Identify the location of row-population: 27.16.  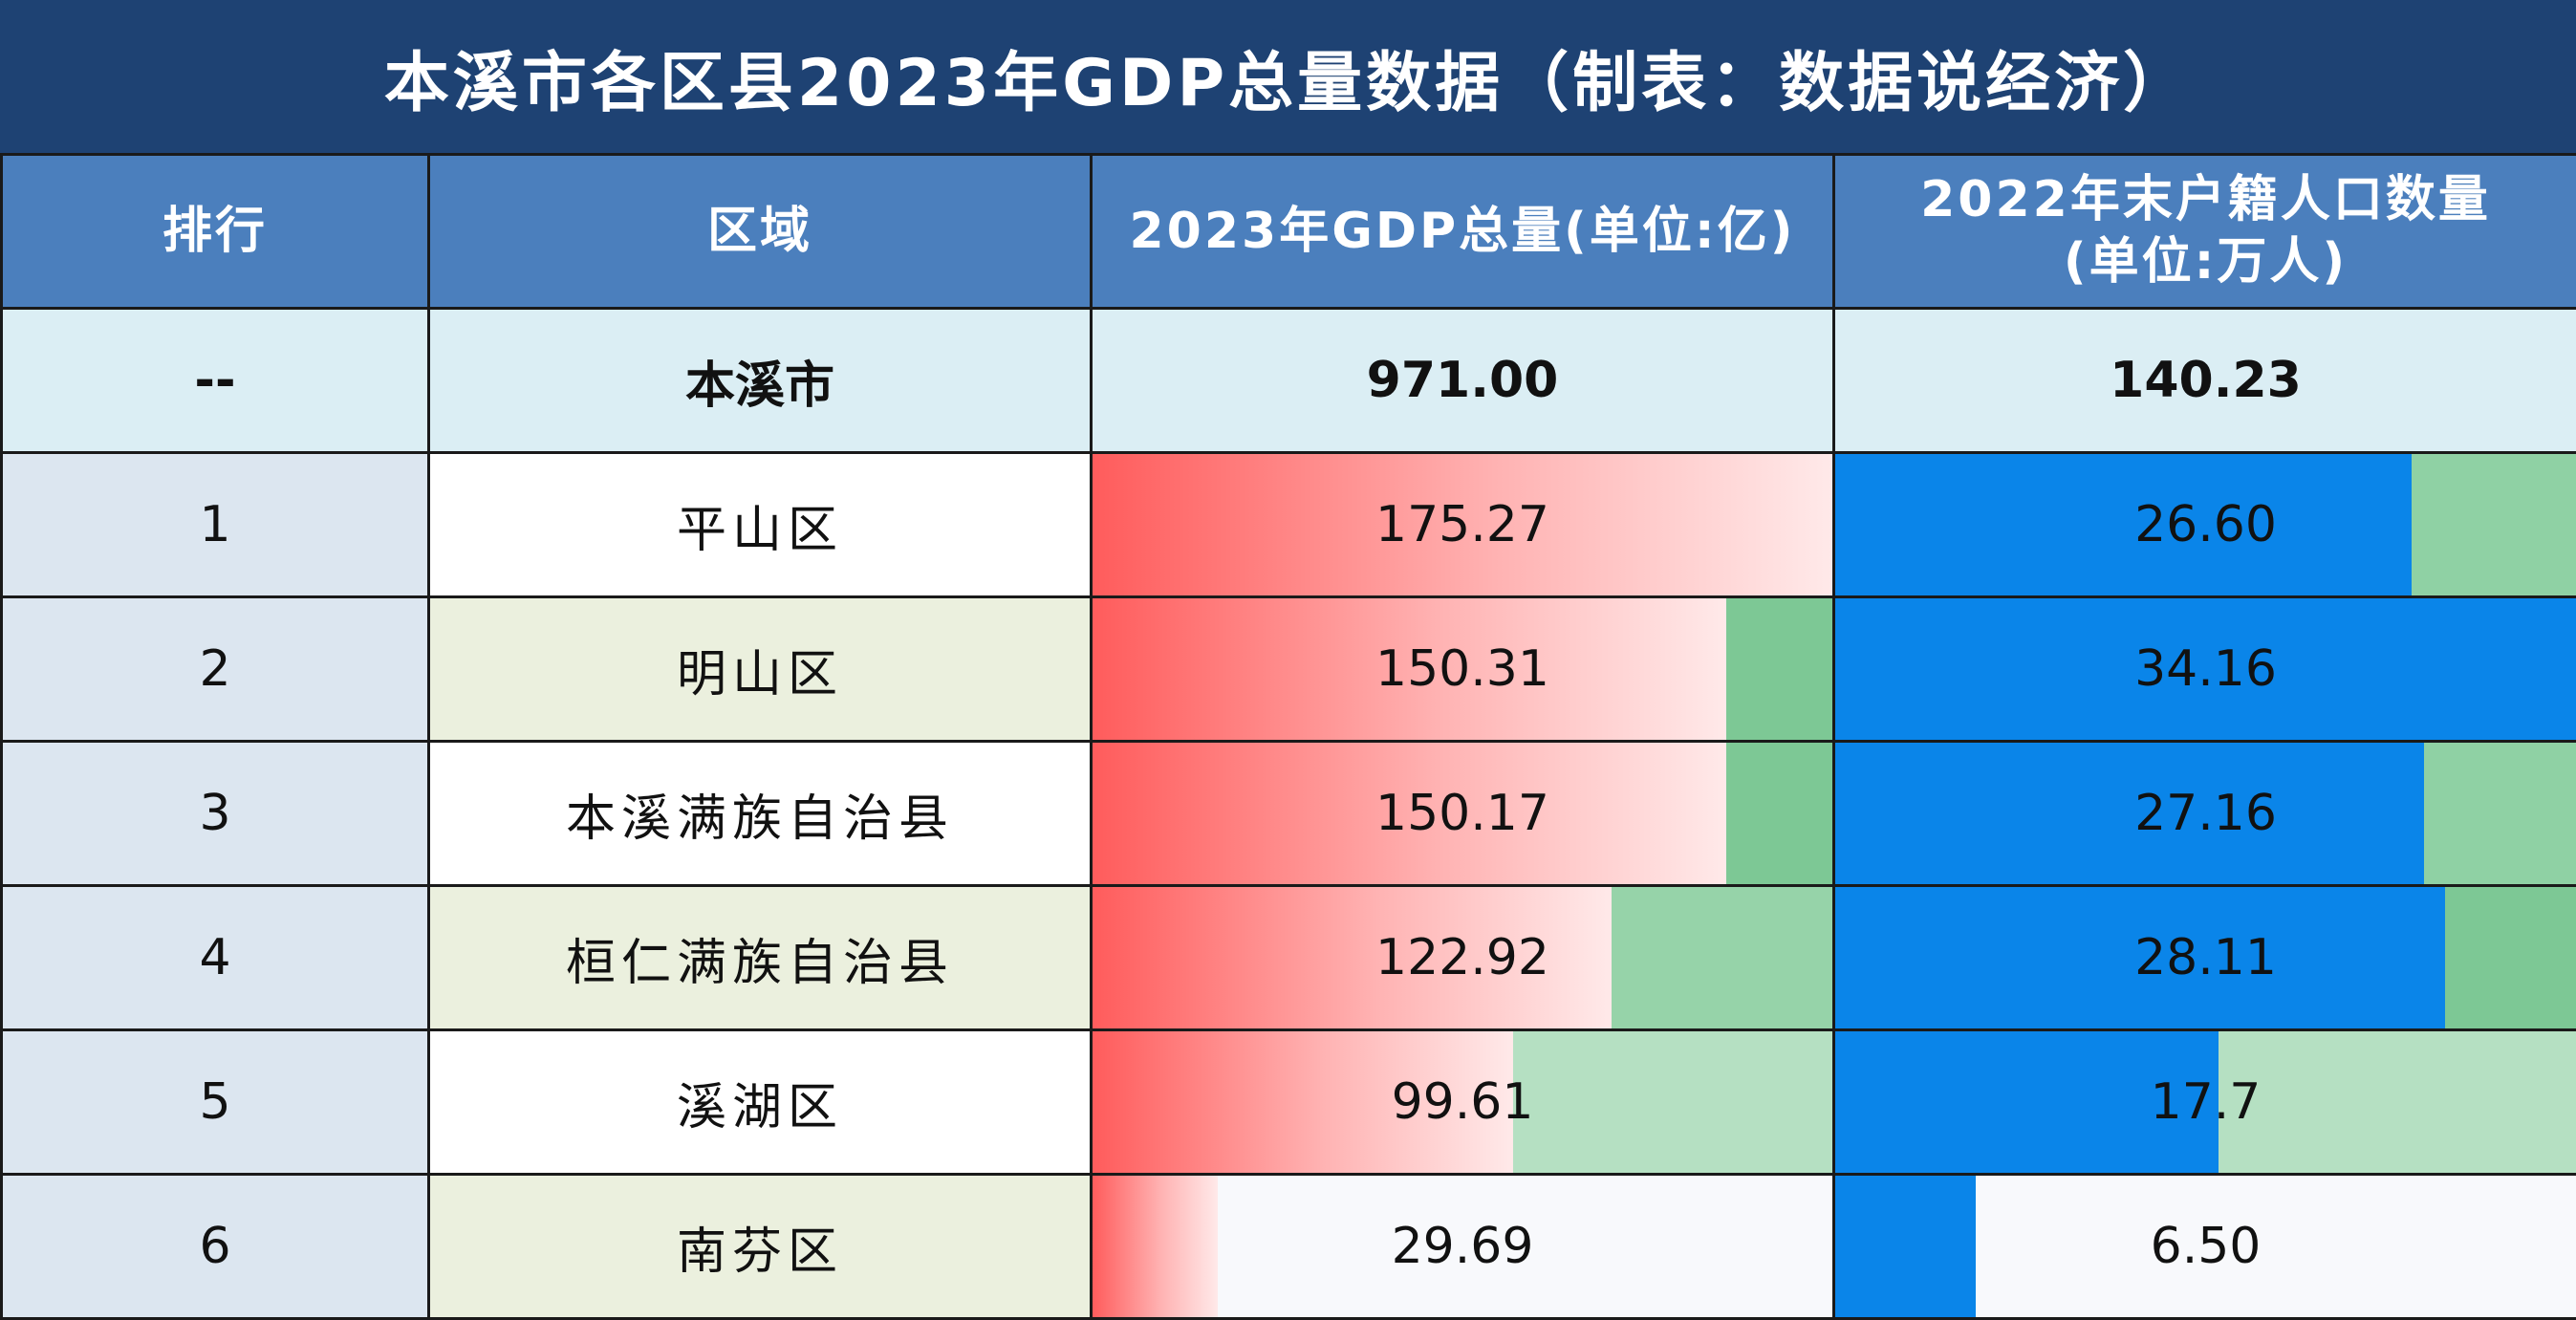
(2205, 814).